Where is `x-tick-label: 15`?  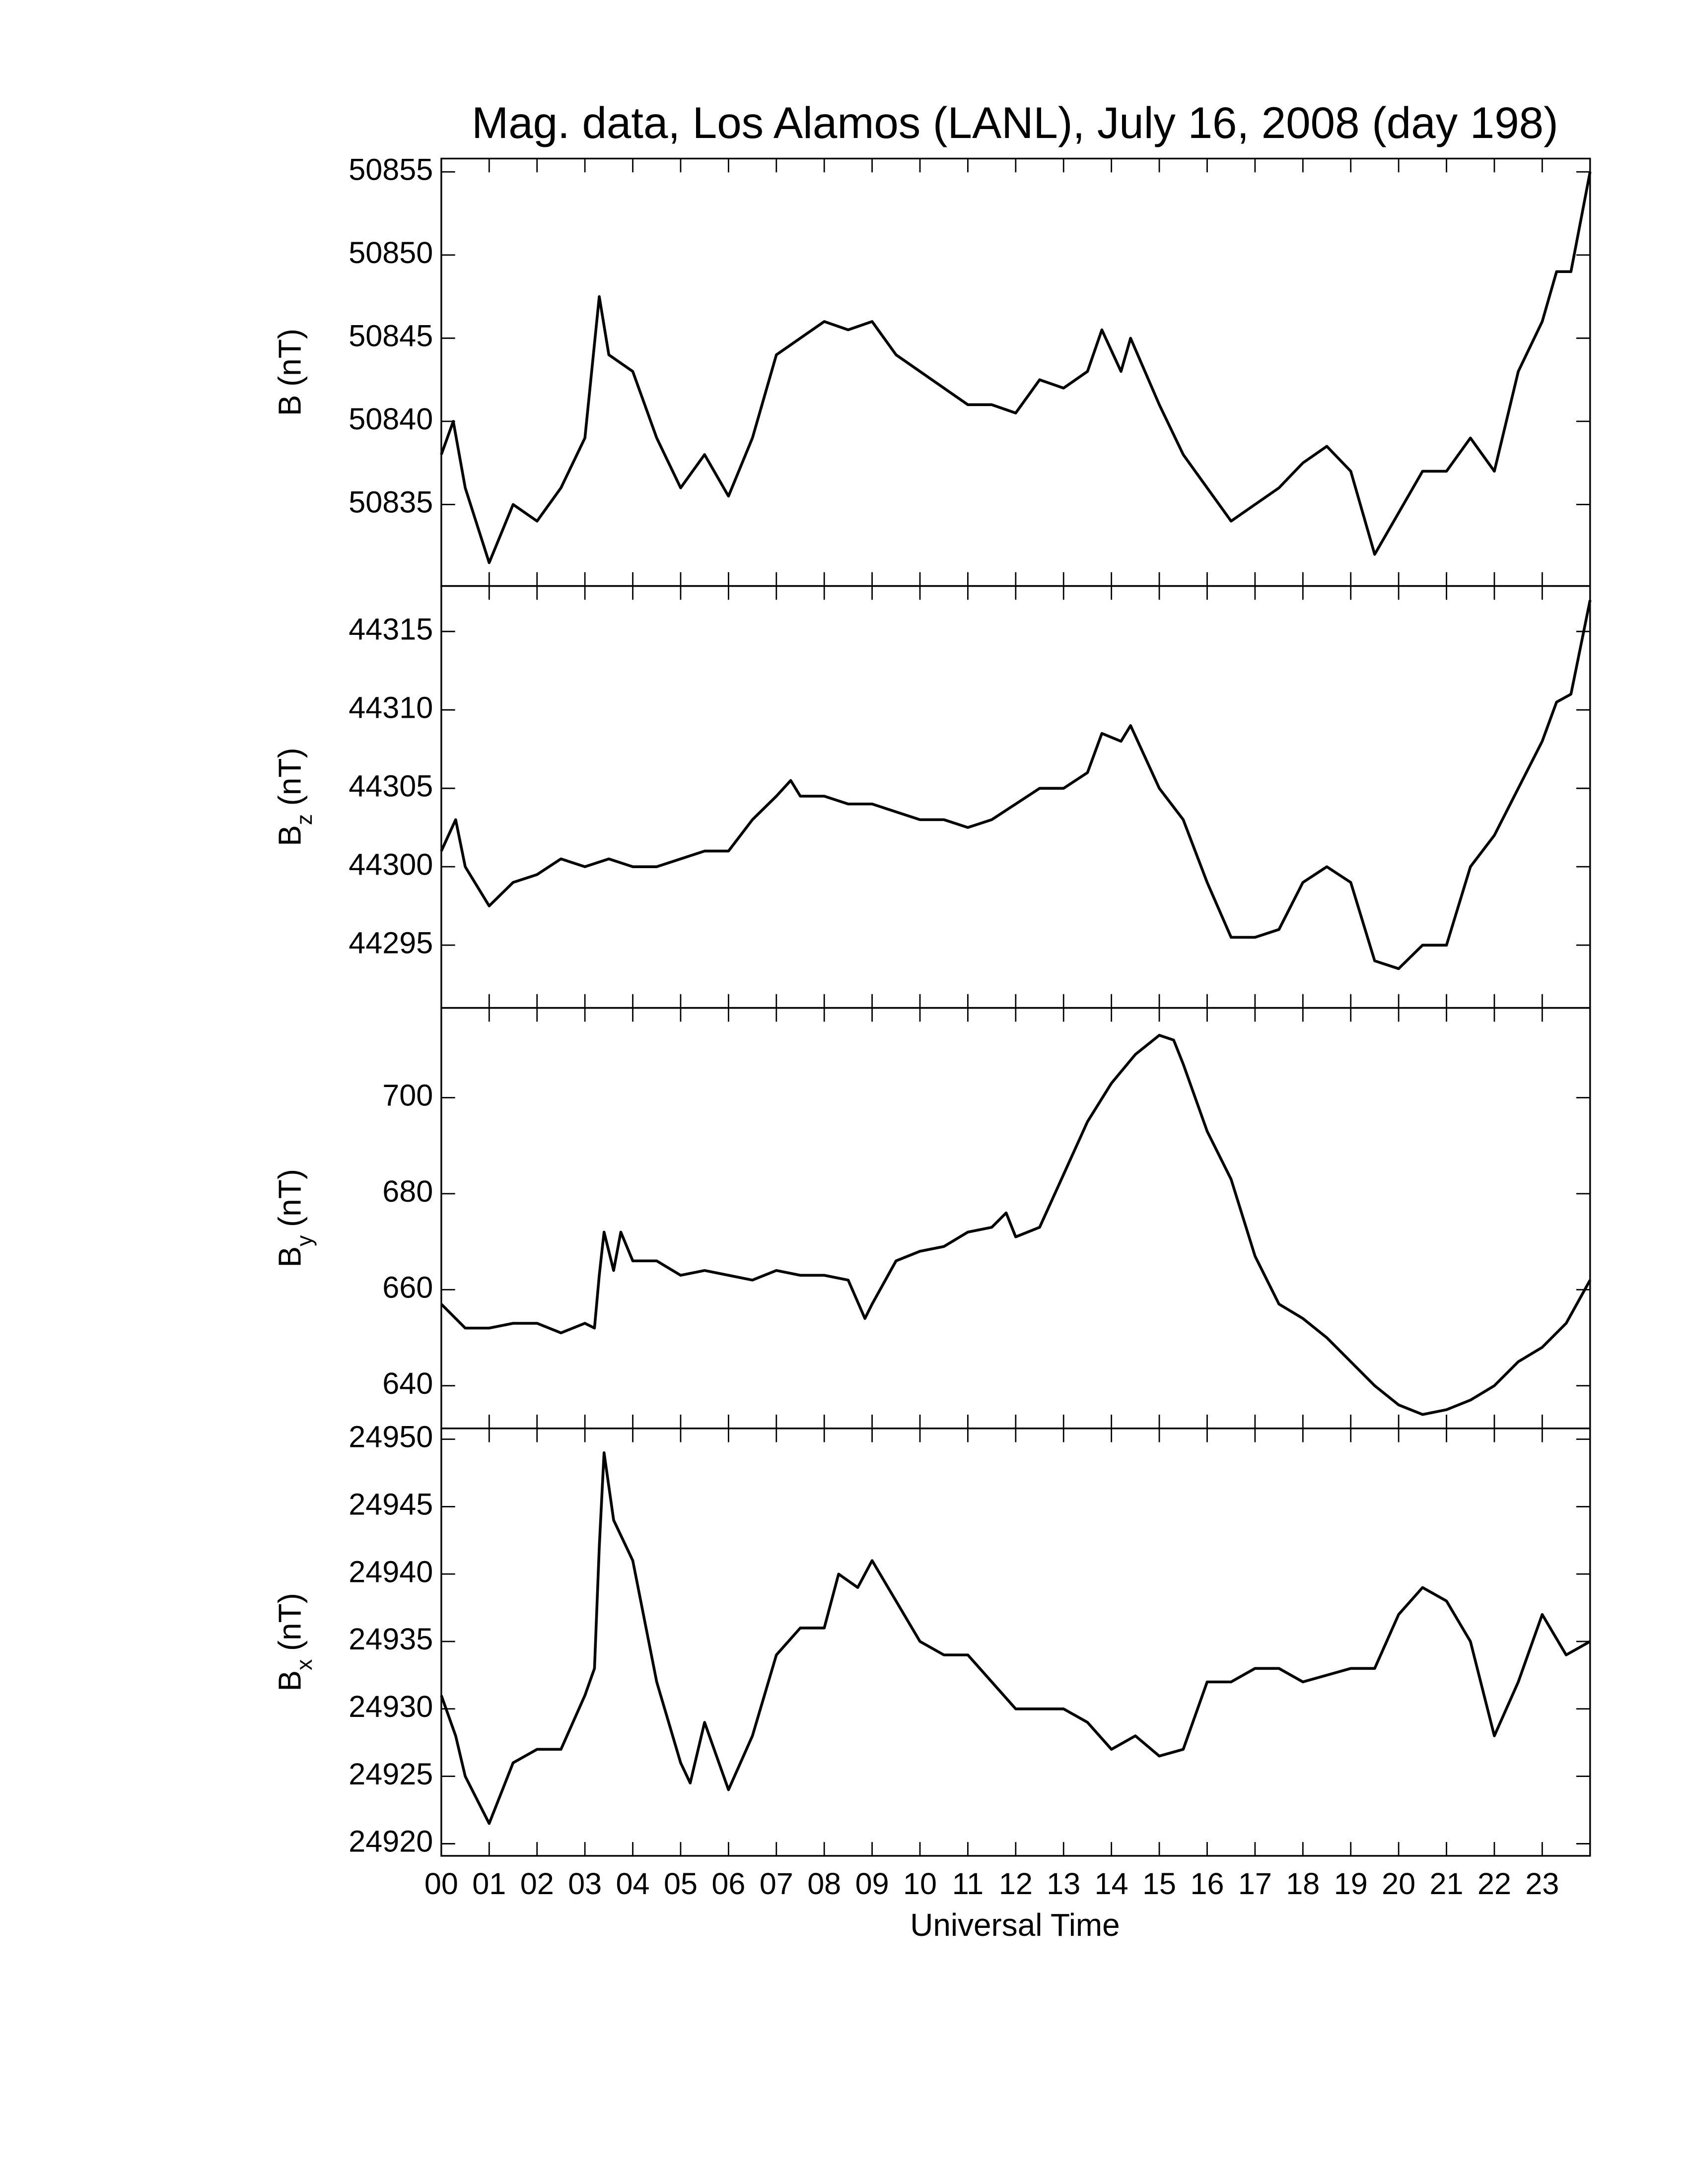 x-tick-label: 15 is located at coordinates (1159, 1884).